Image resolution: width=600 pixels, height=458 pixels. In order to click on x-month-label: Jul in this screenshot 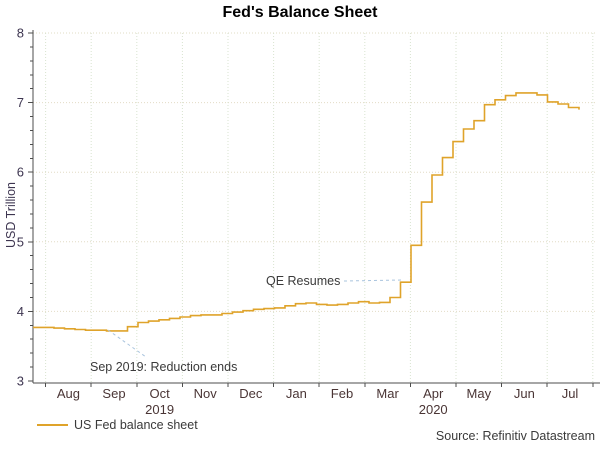, I will do `click(570, 393)`.